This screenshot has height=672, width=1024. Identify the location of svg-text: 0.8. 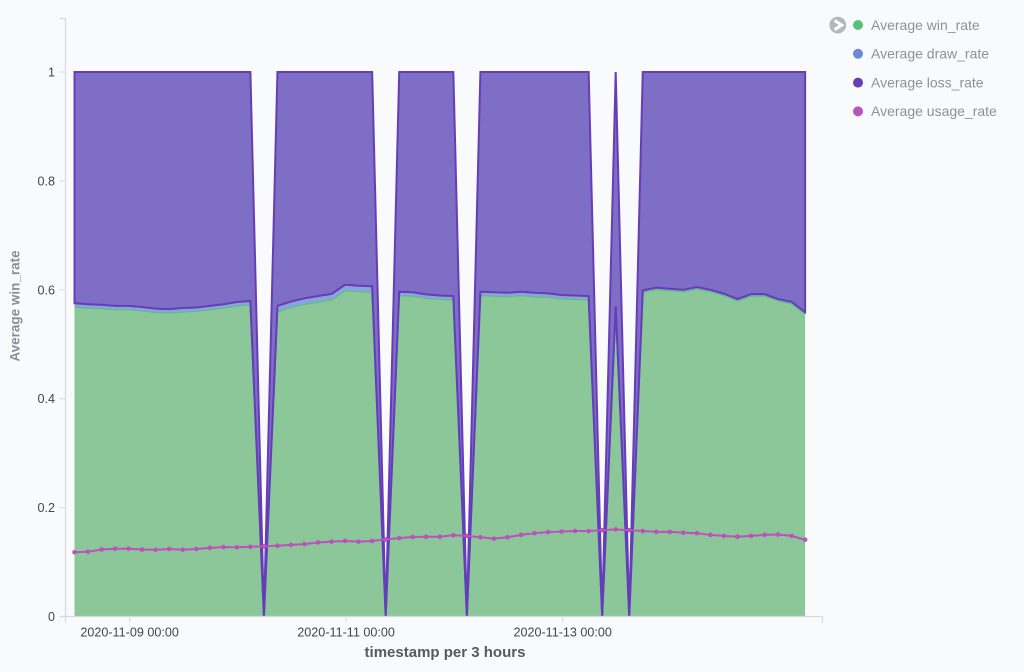
(46, 181).